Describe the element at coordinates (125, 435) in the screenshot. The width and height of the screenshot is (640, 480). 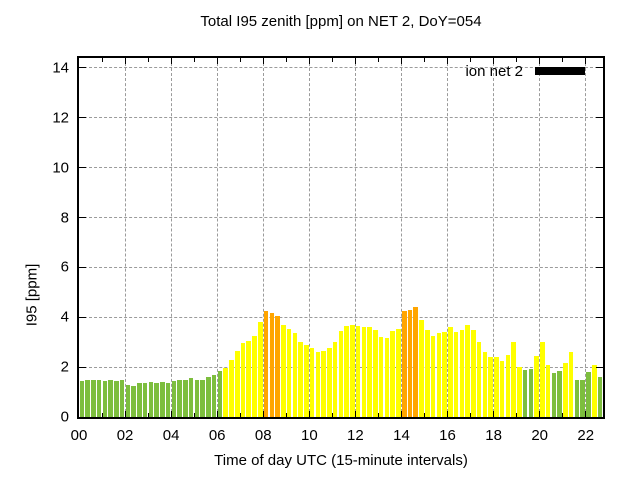
I see `x-axis-tick-label: 02` at that location.